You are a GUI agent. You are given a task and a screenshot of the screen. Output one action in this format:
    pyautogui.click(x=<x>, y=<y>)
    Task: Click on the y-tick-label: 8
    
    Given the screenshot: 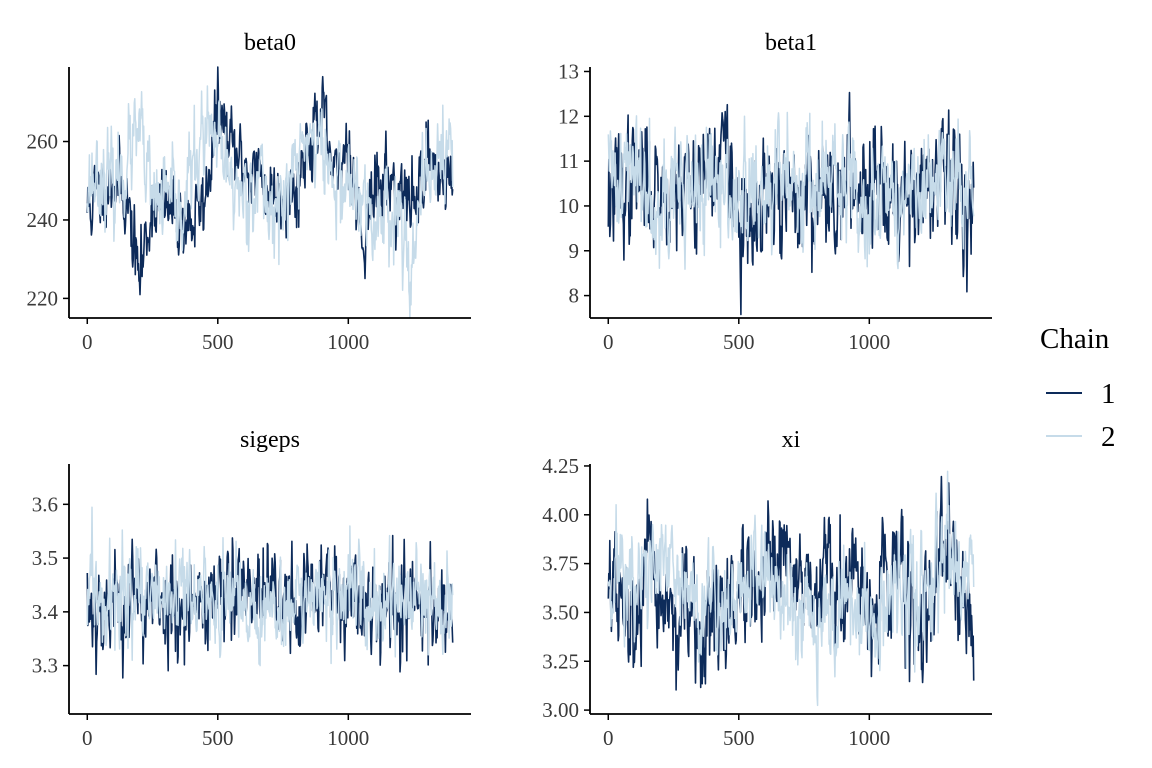 What is the action you would take?
    pyautogui.click(x=574, y=296)
    